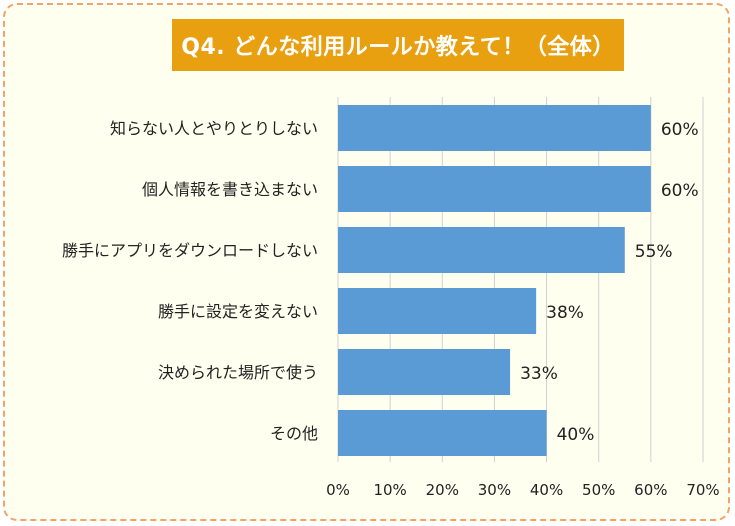 The image size is (735, 526). Describe the element at coordinates (576, 435) in the screenshot. I see `value-label: 40%` at that location.